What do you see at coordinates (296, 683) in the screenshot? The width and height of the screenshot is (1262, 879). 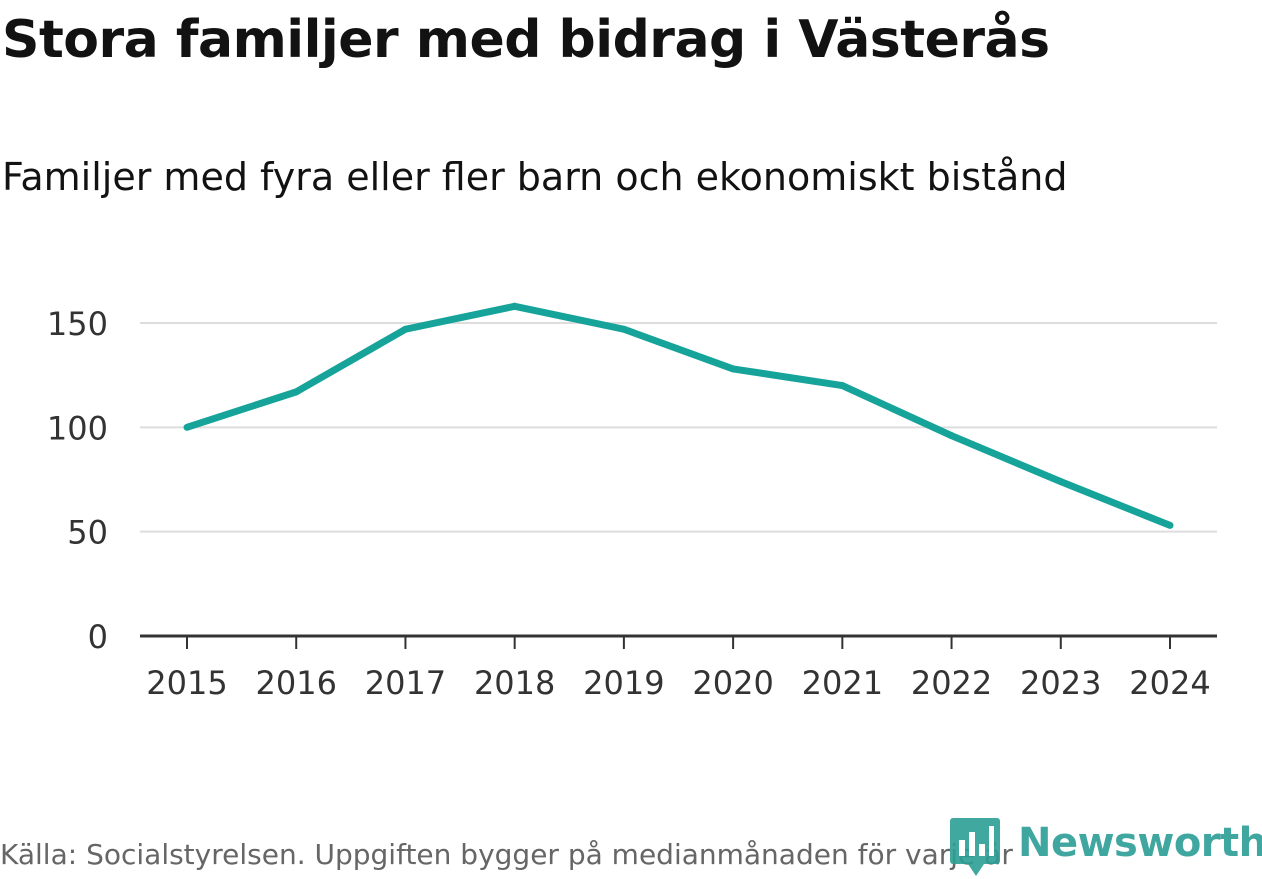 I see `x-tick-label-2016: 2016` at bounding box center [296, 683].